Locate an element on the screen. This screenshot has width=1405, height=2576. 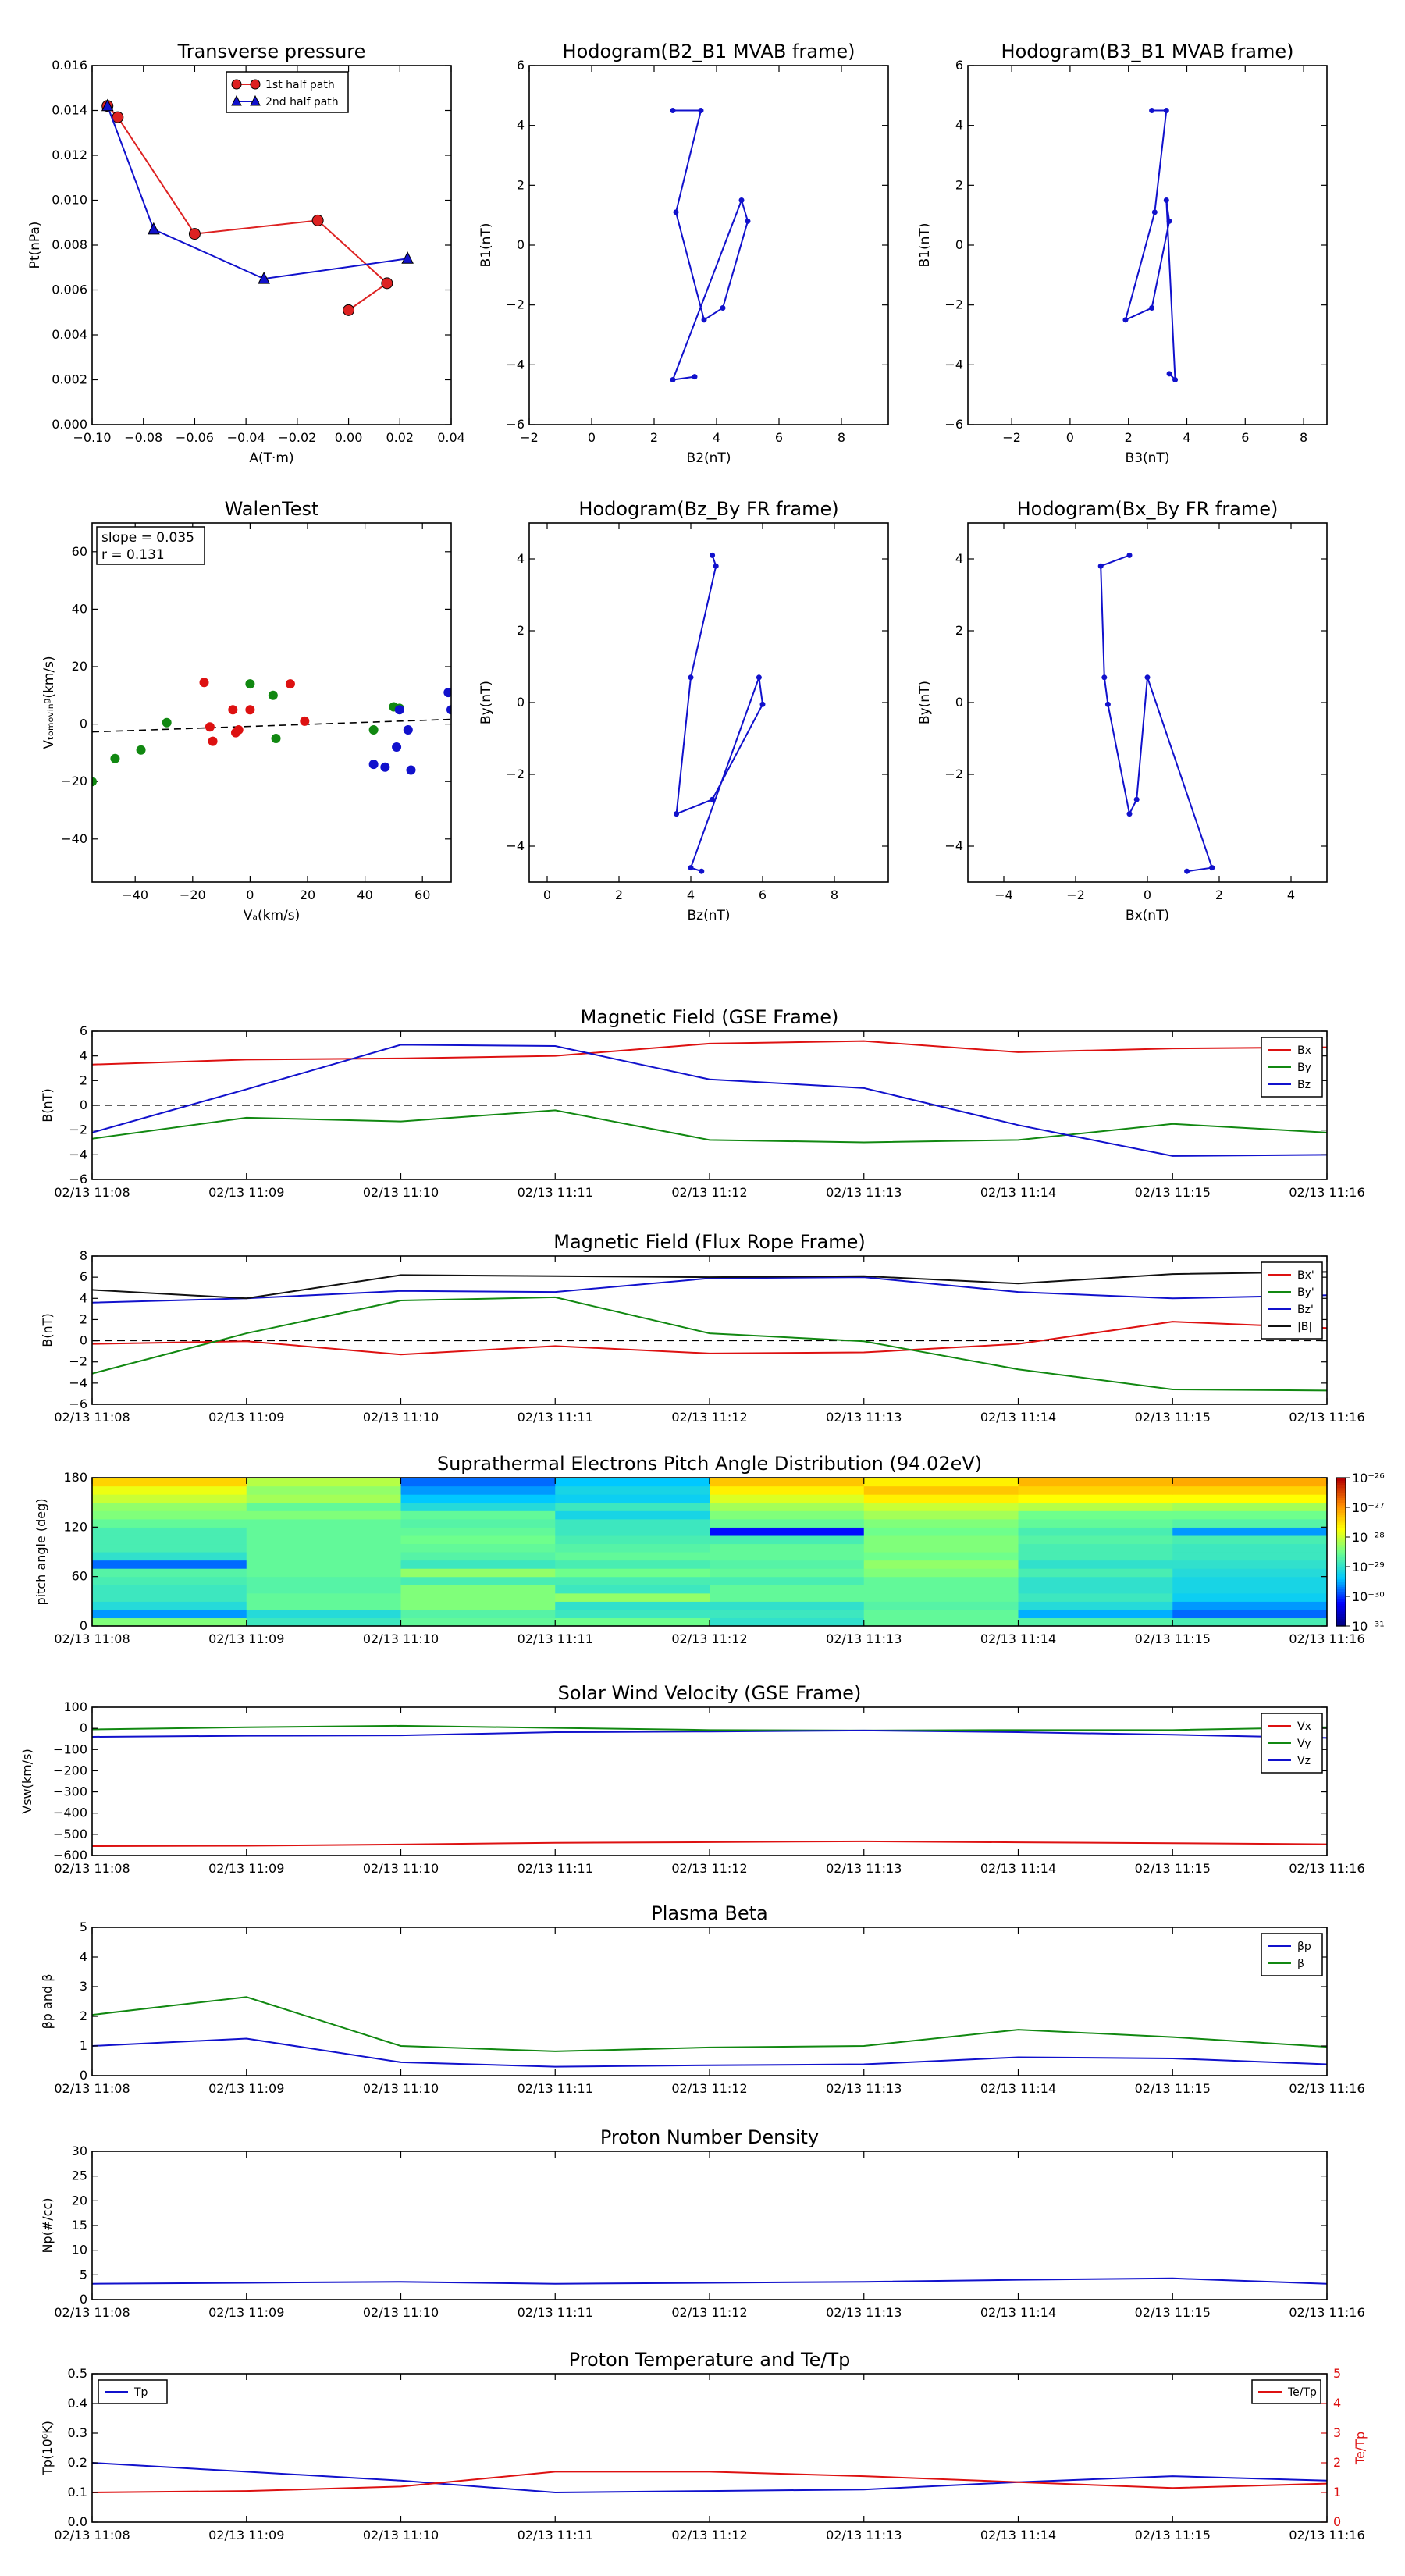
y-axis-label: Tp(10⁶K) is located at coordinates (47, 2448).